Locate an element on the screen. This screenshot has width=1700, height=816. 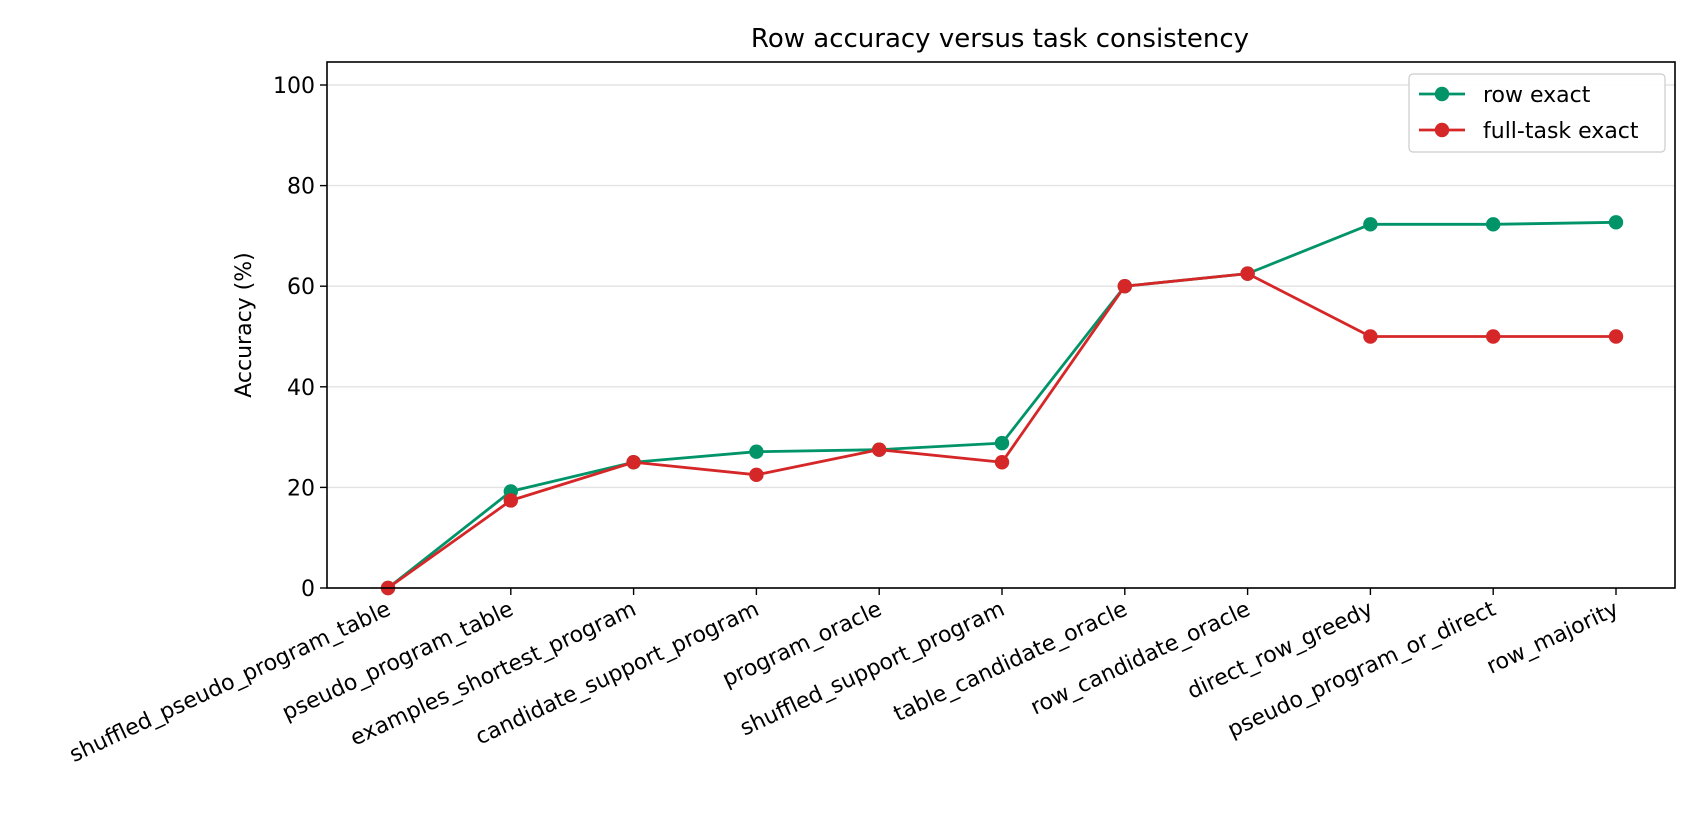
x-tick-label-row_candidate_oracle: row_candidate_oracle is located at coordinates (1140, 659).